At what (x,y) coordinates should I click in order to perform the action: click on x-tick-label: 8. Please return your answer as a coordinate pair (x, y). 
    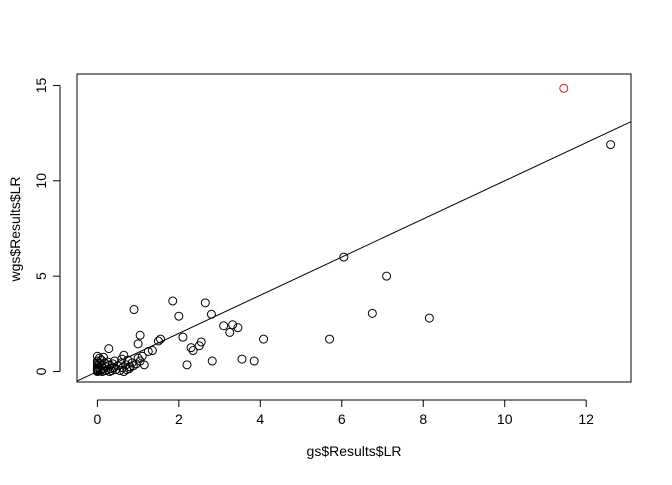
    Looking at the image, I should click on (423, 419).